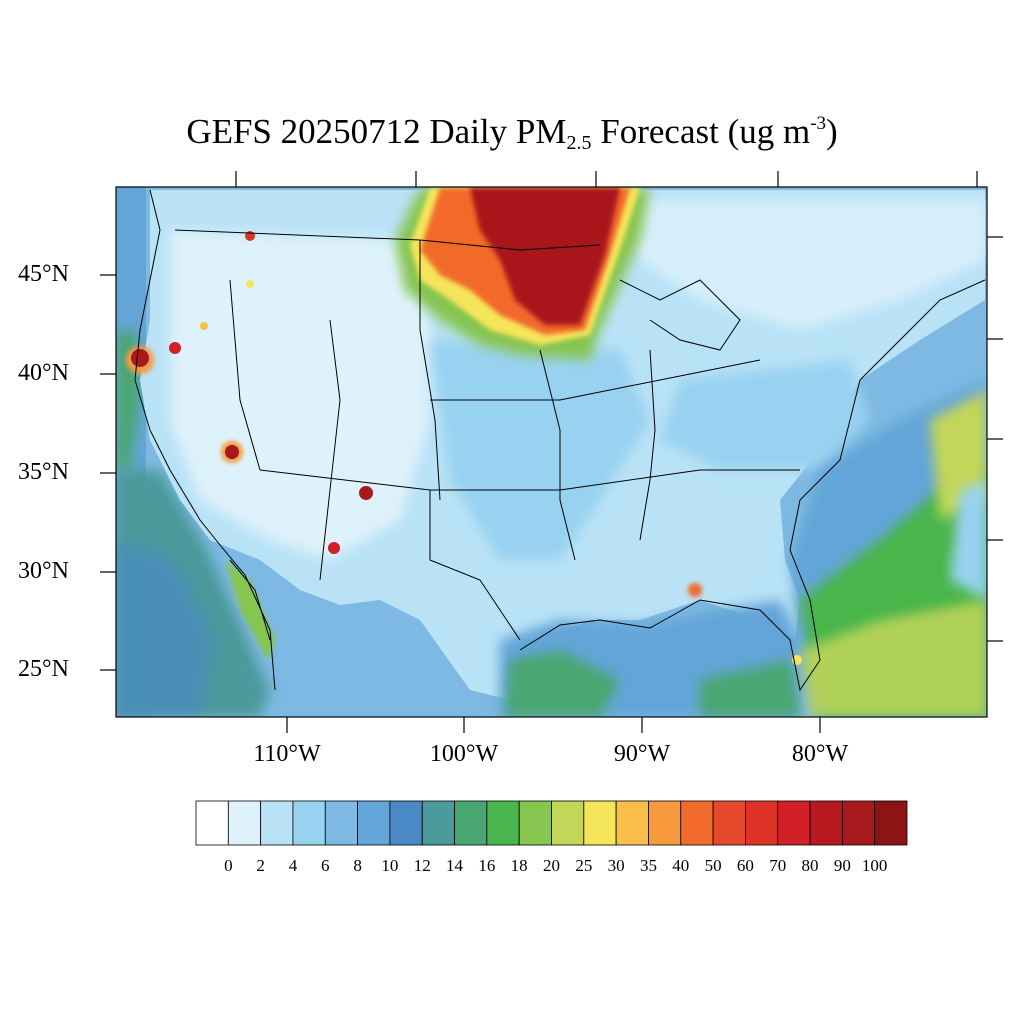 The image size is (1024, 1024). What do you see at coordinates (357, 865) in the screenshot?
I see `colorbar-tick-label: 8` at bounding box center [357, 865].